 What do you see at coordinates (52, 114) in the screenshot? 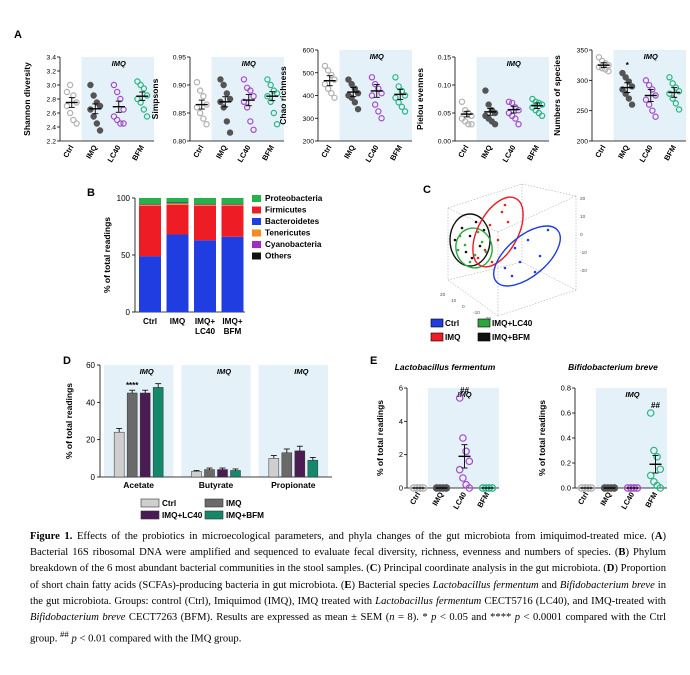
I see `y-tick-label: 2.6` at bounding box center [52, 114].